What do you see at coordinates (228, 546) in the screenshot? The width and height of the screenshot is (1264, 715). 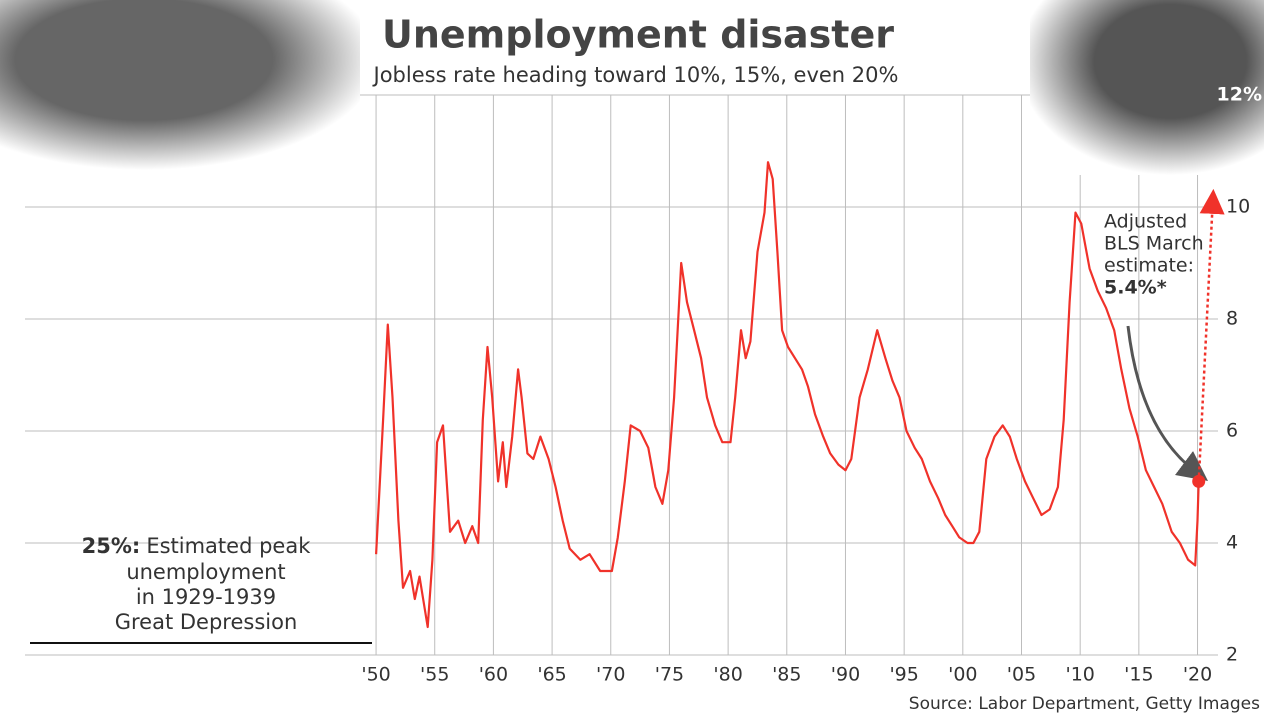 I see `depression-text: Estimated peak` at bounding box center [228, 546].